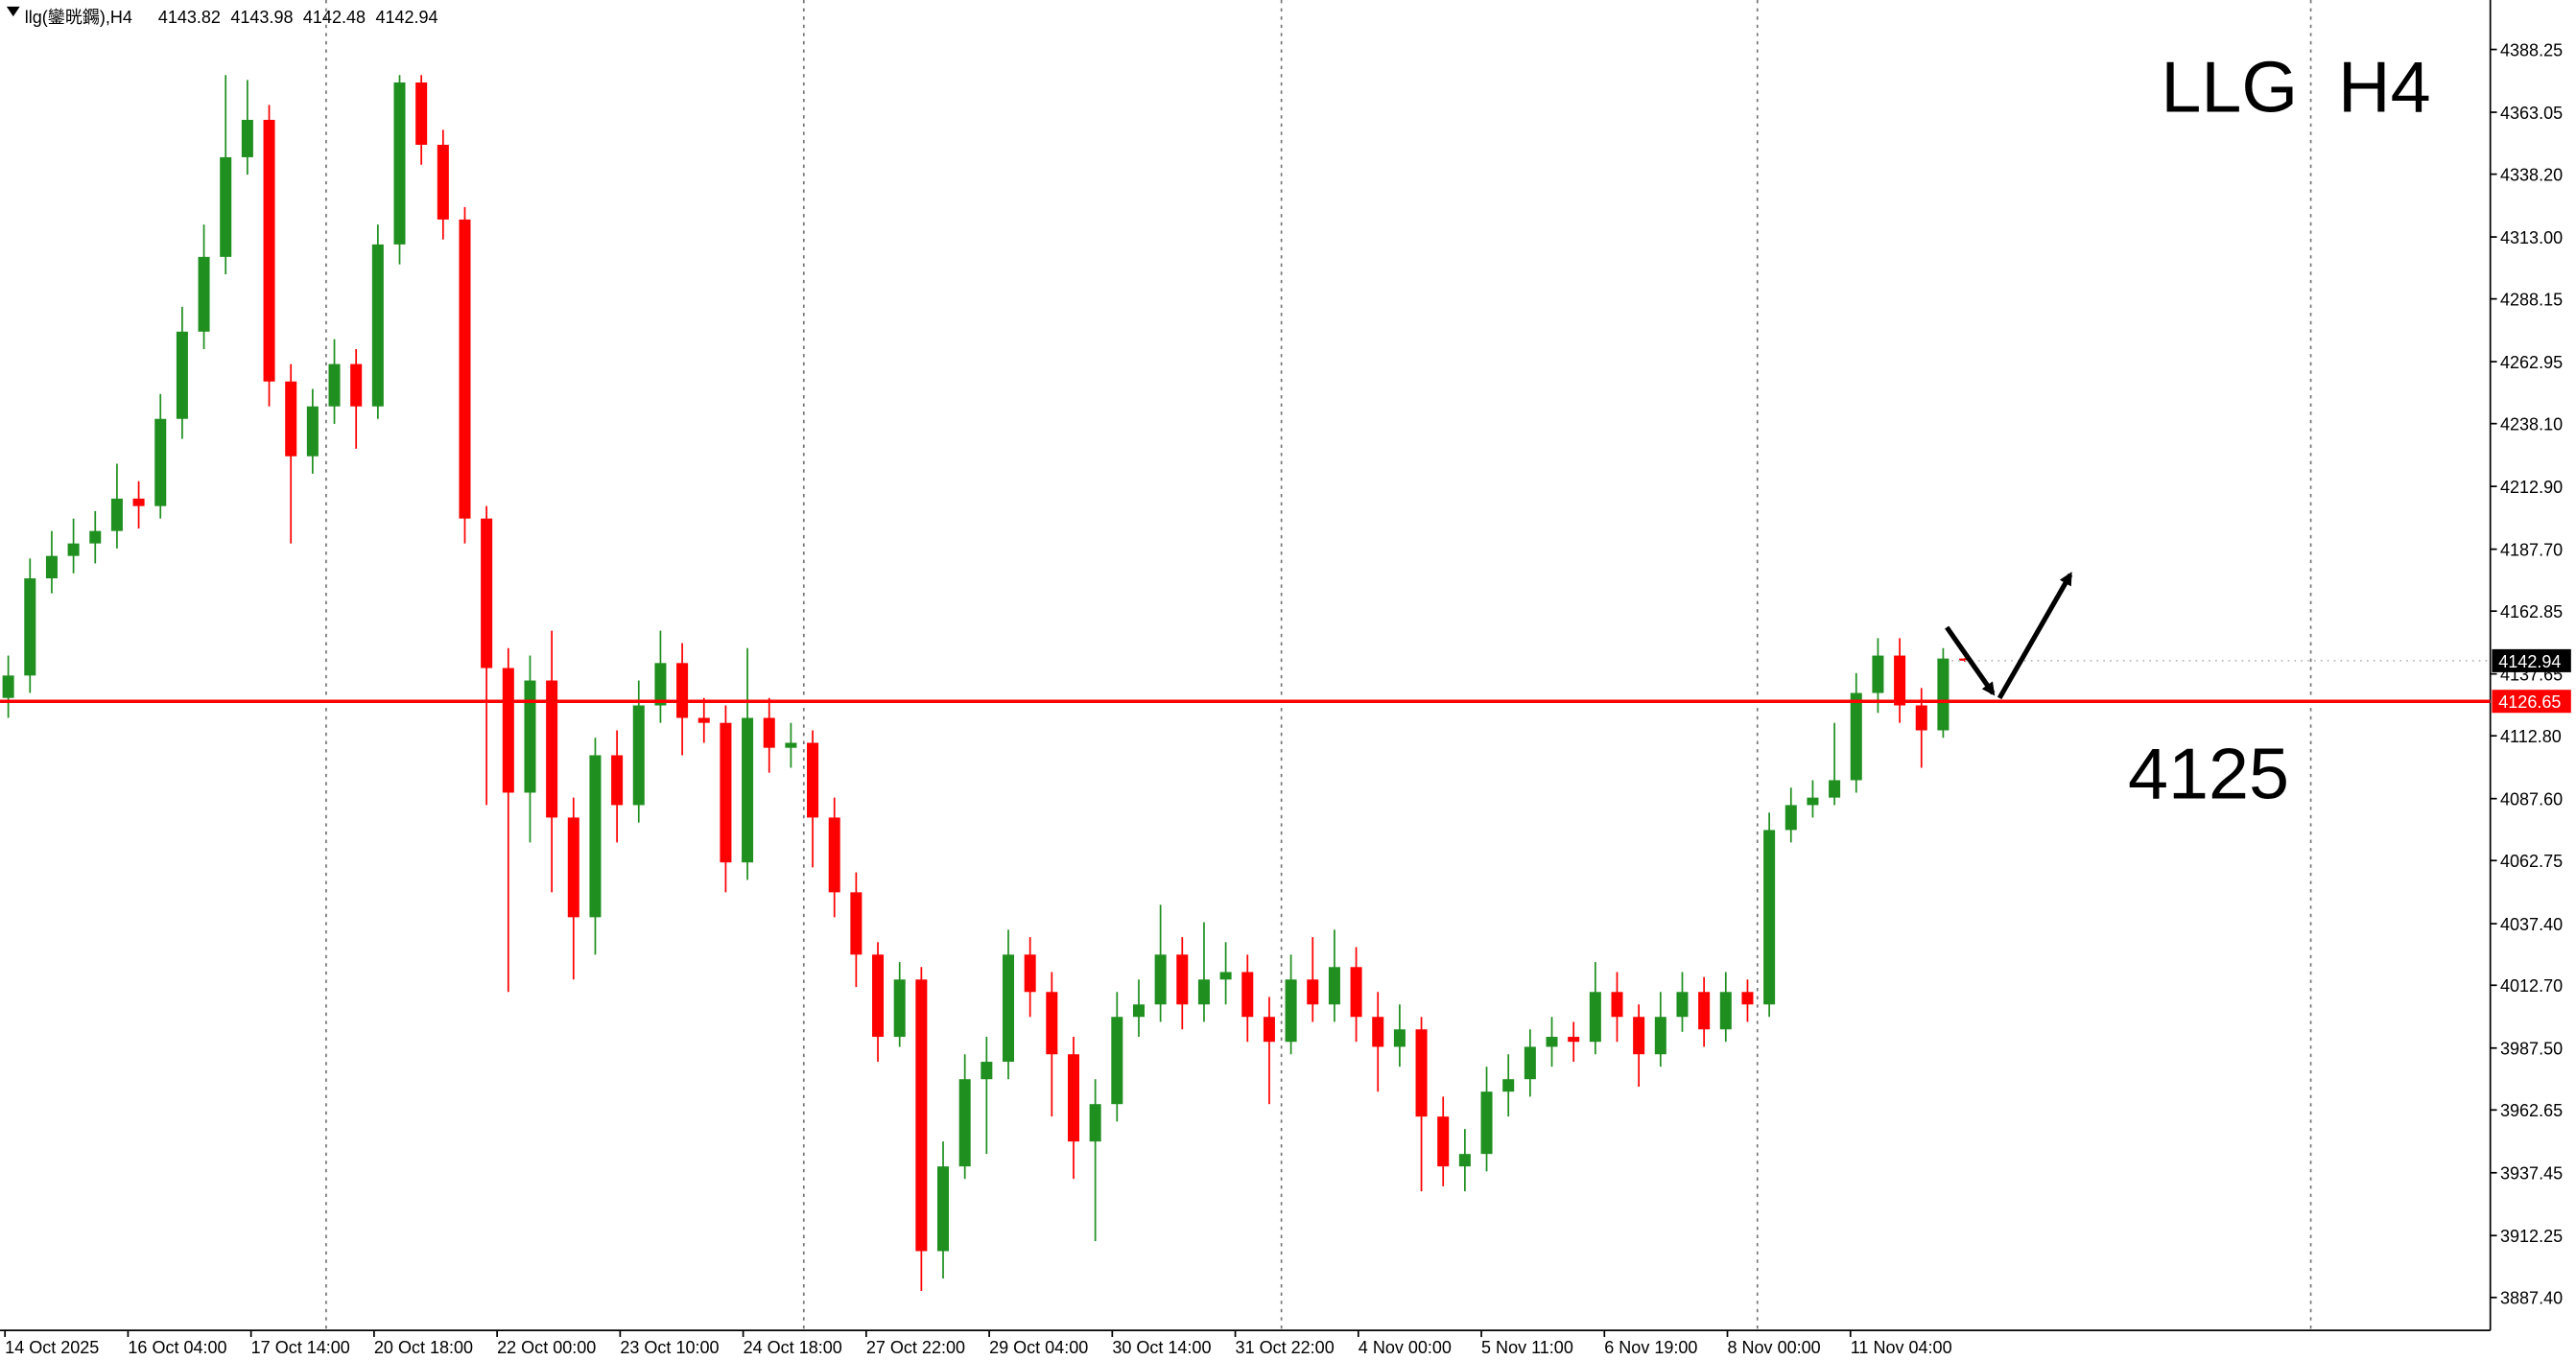 Image resolution: width=2576 pixels, height=1360 pixels. I want to click on y-tick-label: 3912.25, so click(2532, 1236).